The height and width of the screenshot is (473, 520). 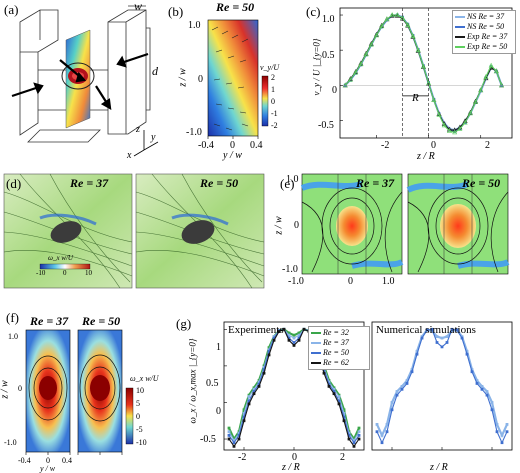 What do you see at coordinates (481, 183) in the screenshot?
I see `panel-e-reynolds-right: Re = 50` at bounding box center [481, 183].